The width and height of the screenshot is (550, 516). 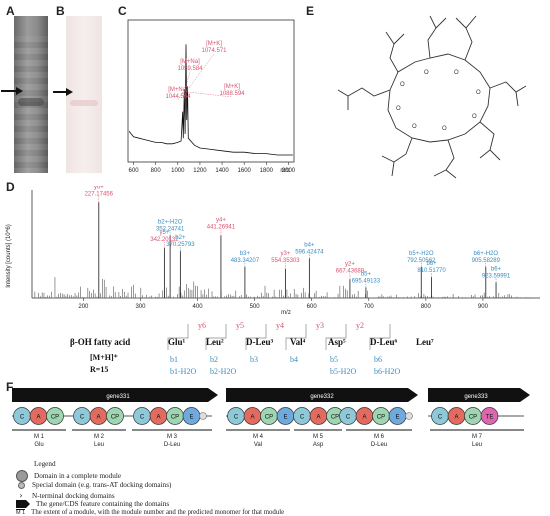 I want to click on b-label-4: b4, so click(x=294, y=359).